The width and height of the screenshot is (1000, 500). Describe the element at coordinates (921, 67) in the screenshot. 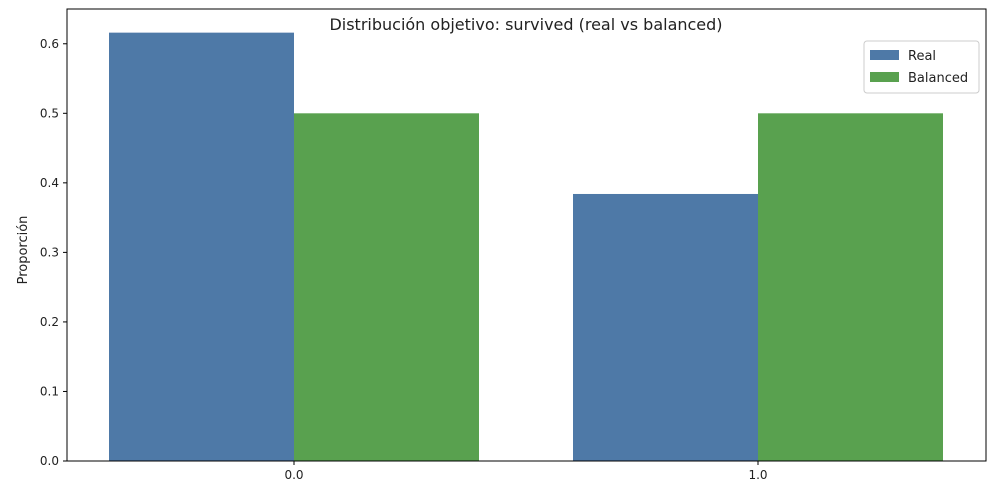

I see `legend: Real Balanced` at that location.